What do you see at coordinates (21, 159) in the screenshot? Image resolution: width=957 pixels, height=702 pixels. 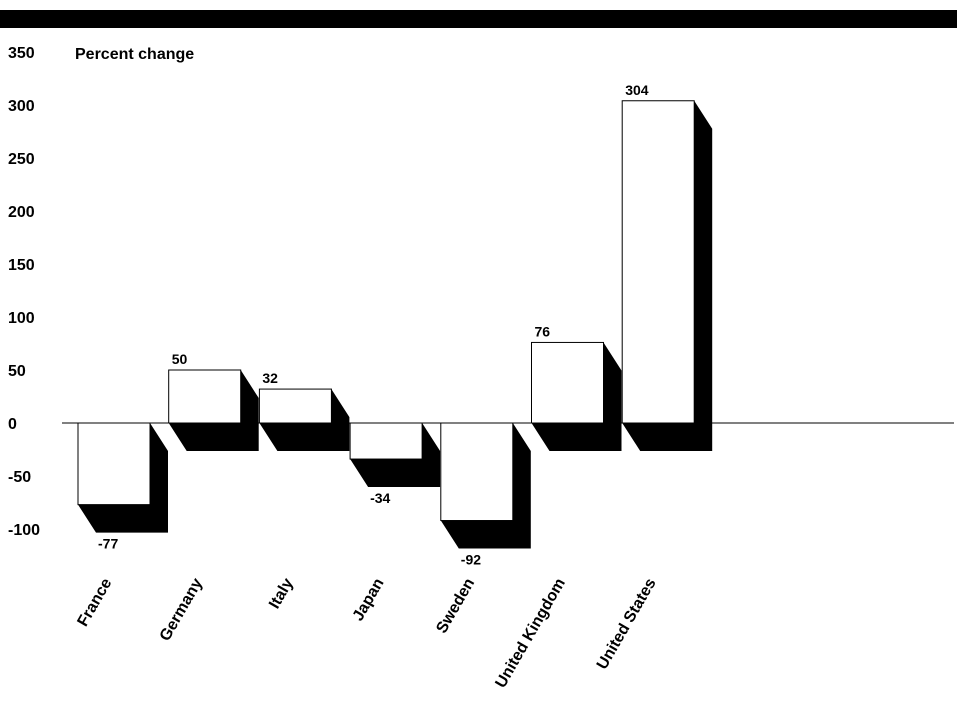 I see `y-tick-label: 250` at bounding box center [21, 159].